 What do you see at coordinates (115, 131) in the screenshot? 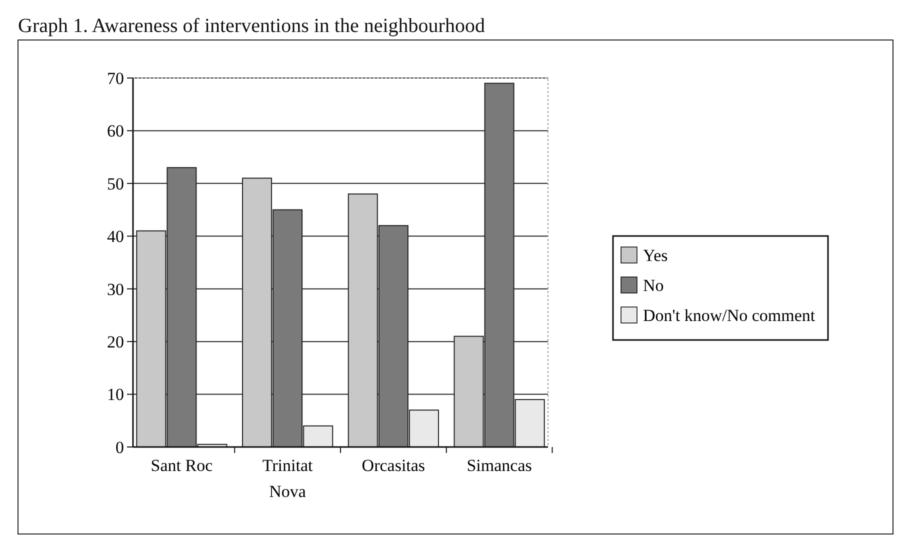
I see `y-tick-label: 60` at bounding box center [115, 131].